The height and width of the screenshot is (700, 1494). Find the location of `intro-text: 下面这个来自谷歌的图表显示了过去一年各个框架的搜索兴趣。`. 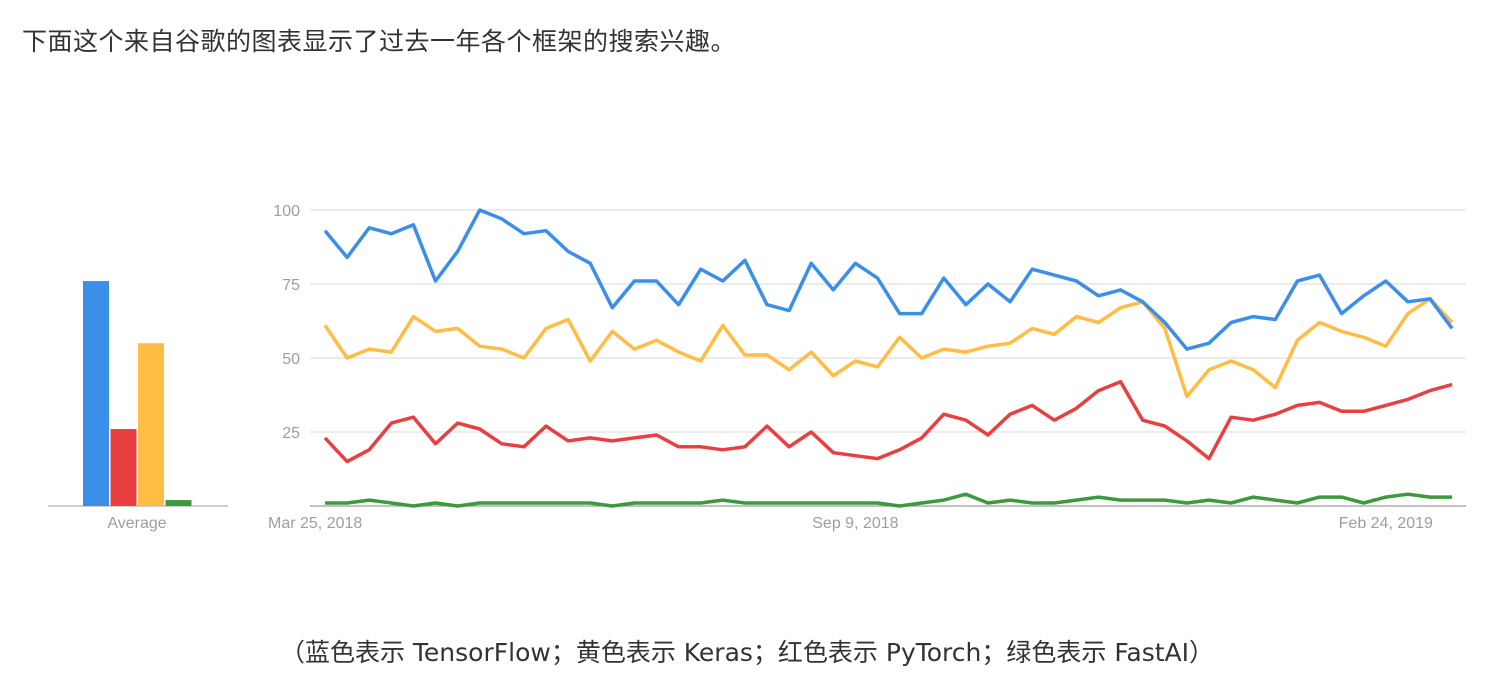

intro-text: 下面这个来自谷歌的图表显示了过去一年各个框架的搜索兴趣。 is located at coordinates (379, 41).